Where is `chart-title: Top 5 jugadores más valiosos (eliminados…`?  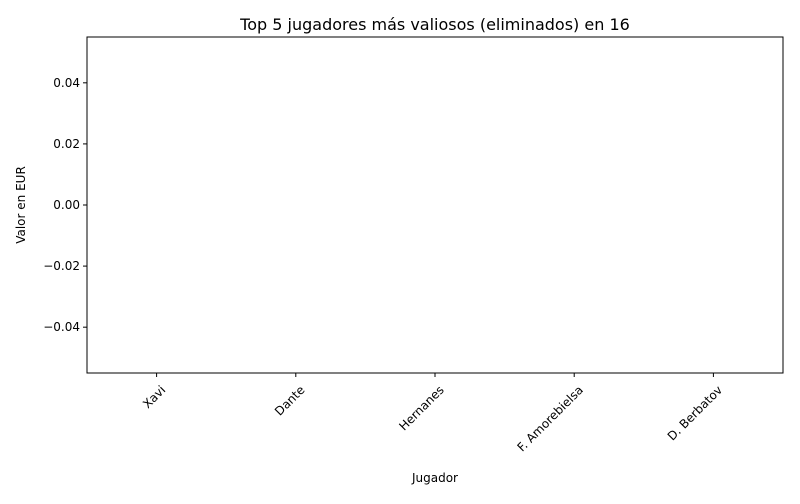 chart-title: Top 5 jugadores más valiosos (eliminados… is located at coordinates (434, 24).